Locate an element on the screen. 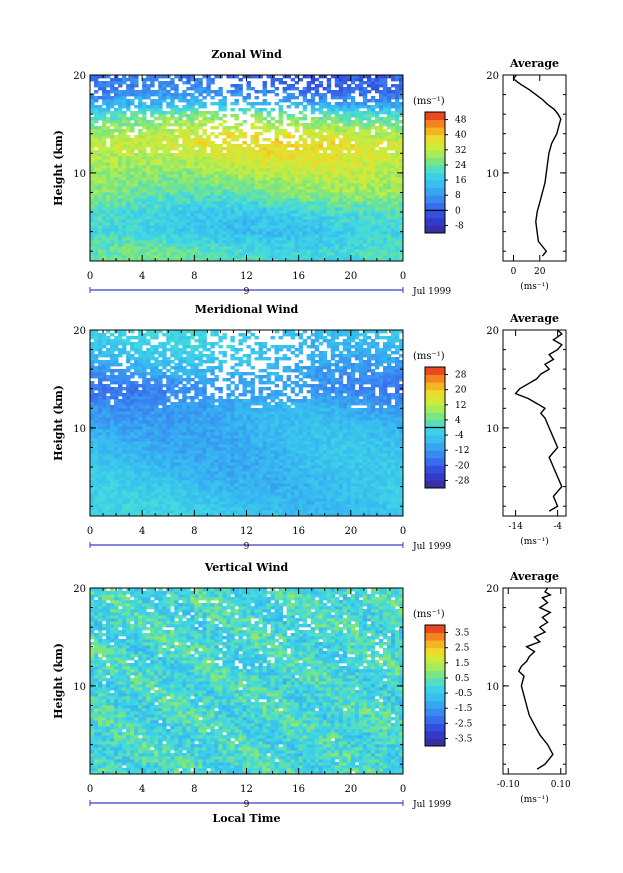 The width and height of the screenshot is (623, 873). colorbar-swatch is located at coordinates (435, 184).